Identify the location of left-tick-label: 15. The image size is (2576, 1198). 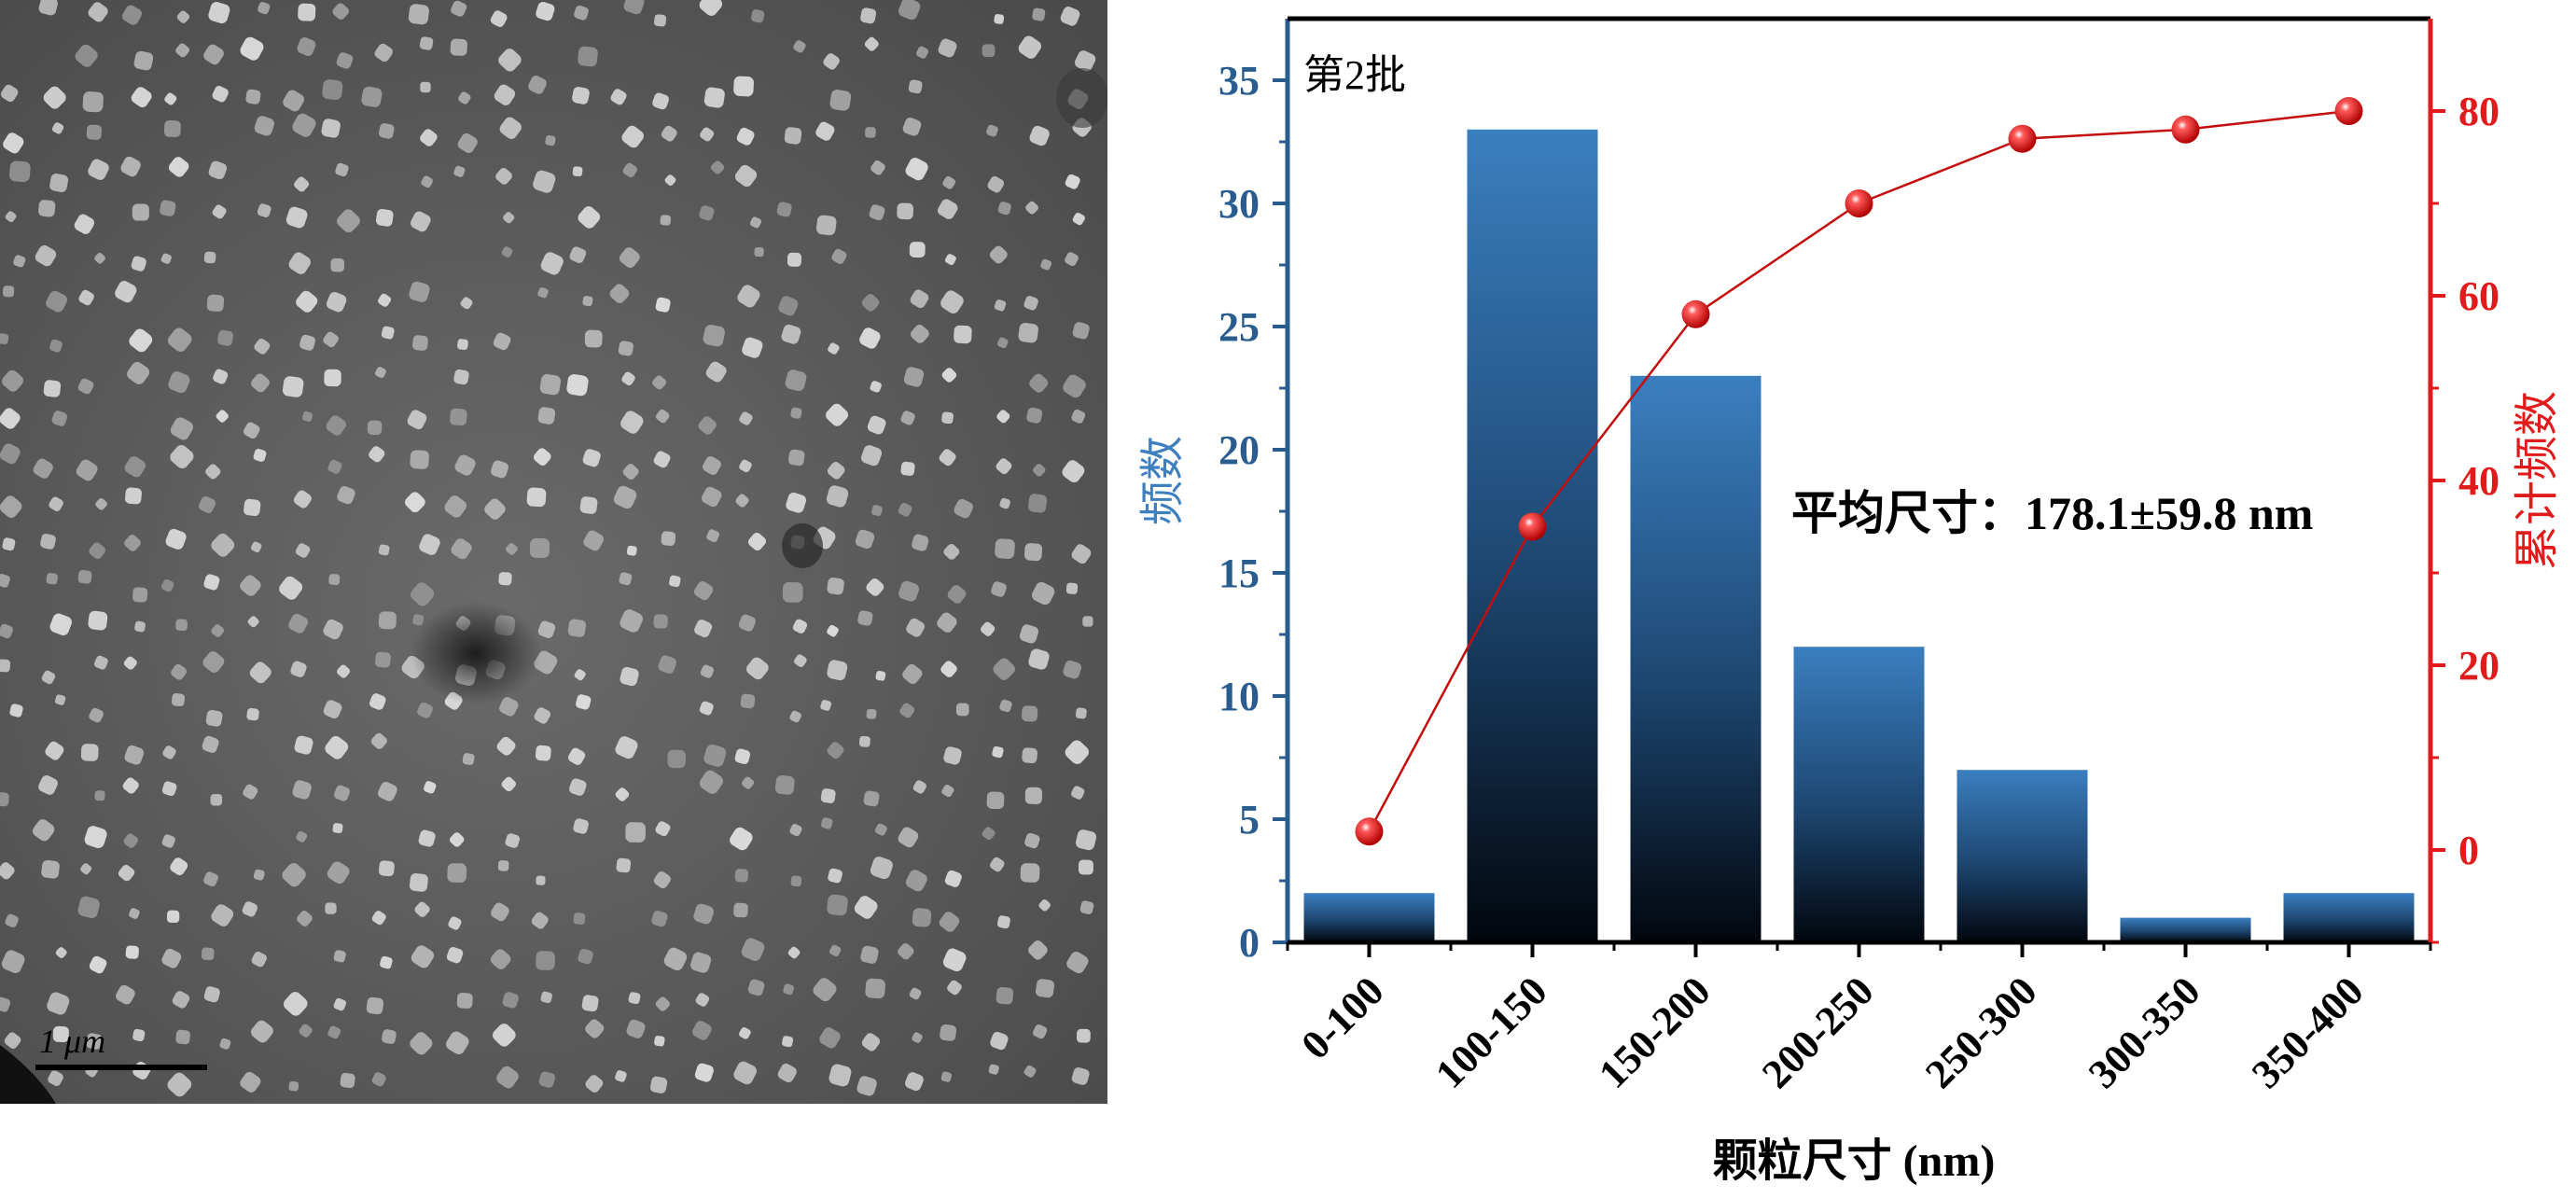
(1239, 573).